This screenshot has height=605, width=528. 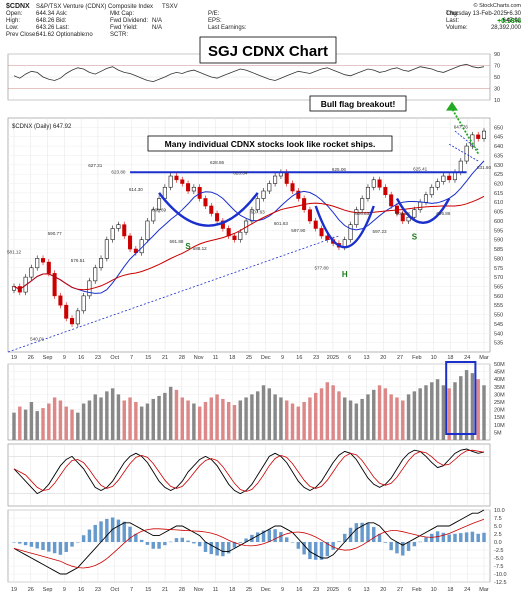 I want to click on rockets-box, so click(x=270, y=143).